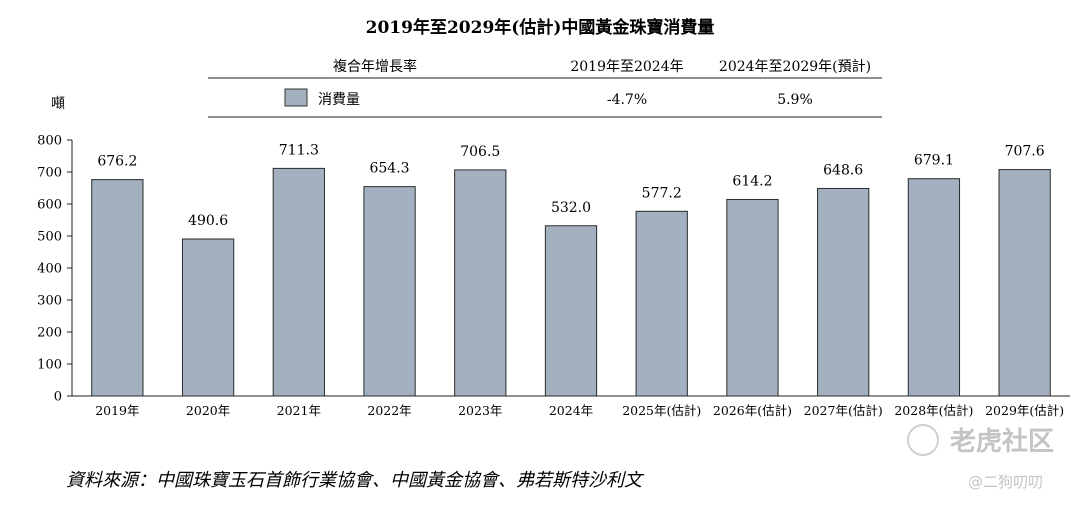 The image size is (1080, 505). I want to click on y-tick-label: 500, so click(49, 237).